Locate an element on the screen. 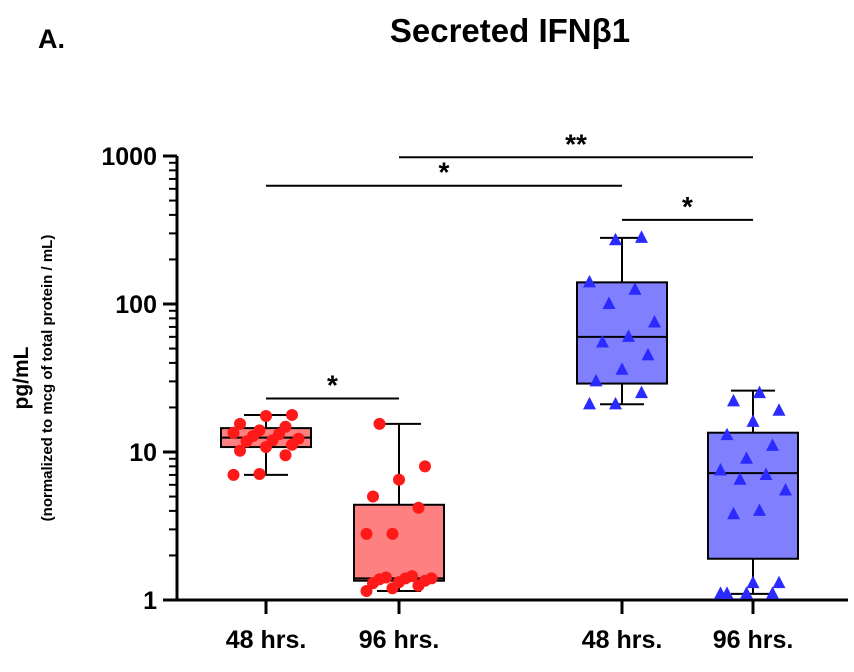 This screenshot has height=672, width=854. y-tick-label: 100 is located at coordinates (136, 305).